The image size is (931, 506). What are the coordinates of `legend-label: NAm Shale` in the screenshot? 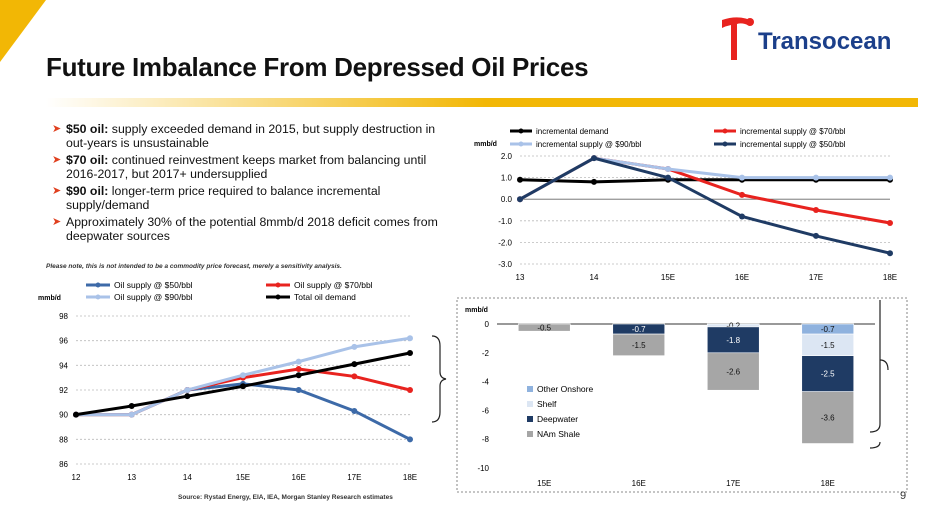 It's located at (558, 434).